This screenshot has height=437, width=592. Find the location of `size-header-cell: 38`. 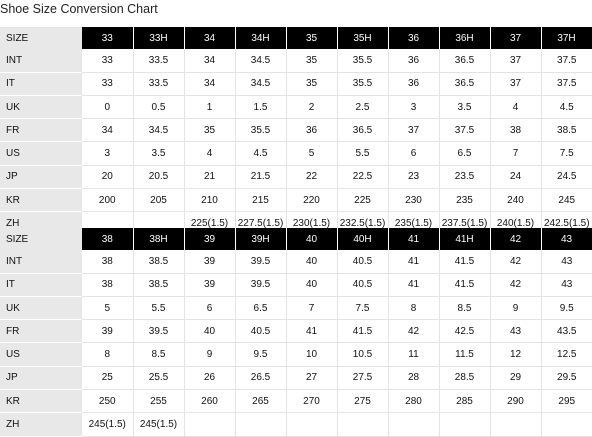

size-header-cell: 38 is located at coordinates (108, 239).